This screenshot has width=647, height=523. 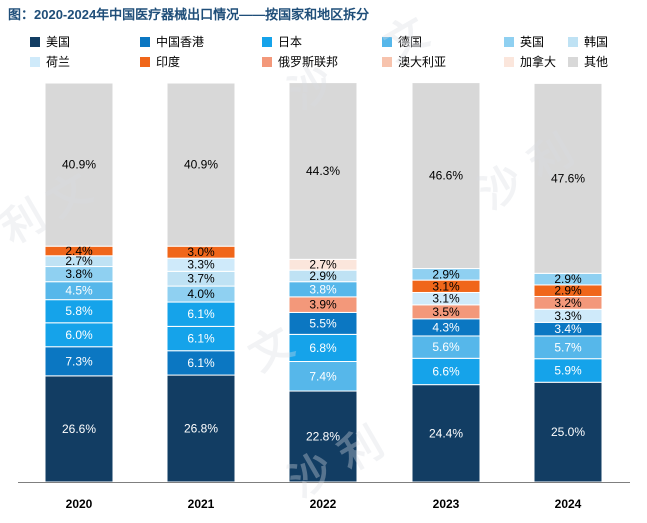 I want to click on data-label: 24.4%, so click(x=446, y=433).